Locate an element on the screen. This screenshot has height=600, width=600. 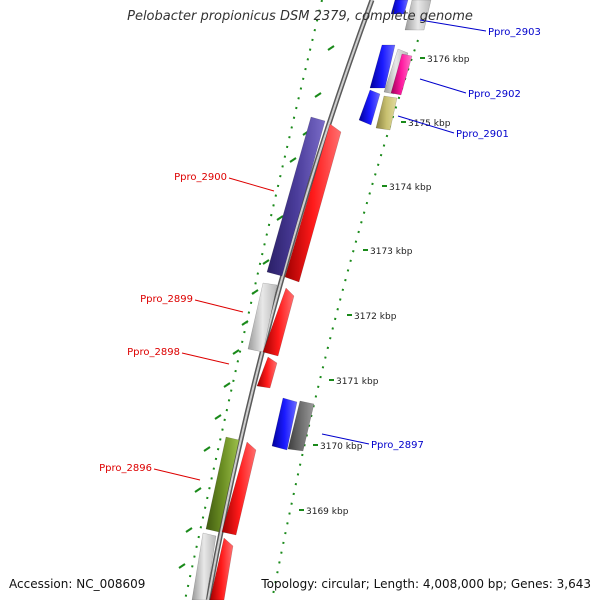
gene-label: Ppro_2899 is located at coordinates (166, 299).